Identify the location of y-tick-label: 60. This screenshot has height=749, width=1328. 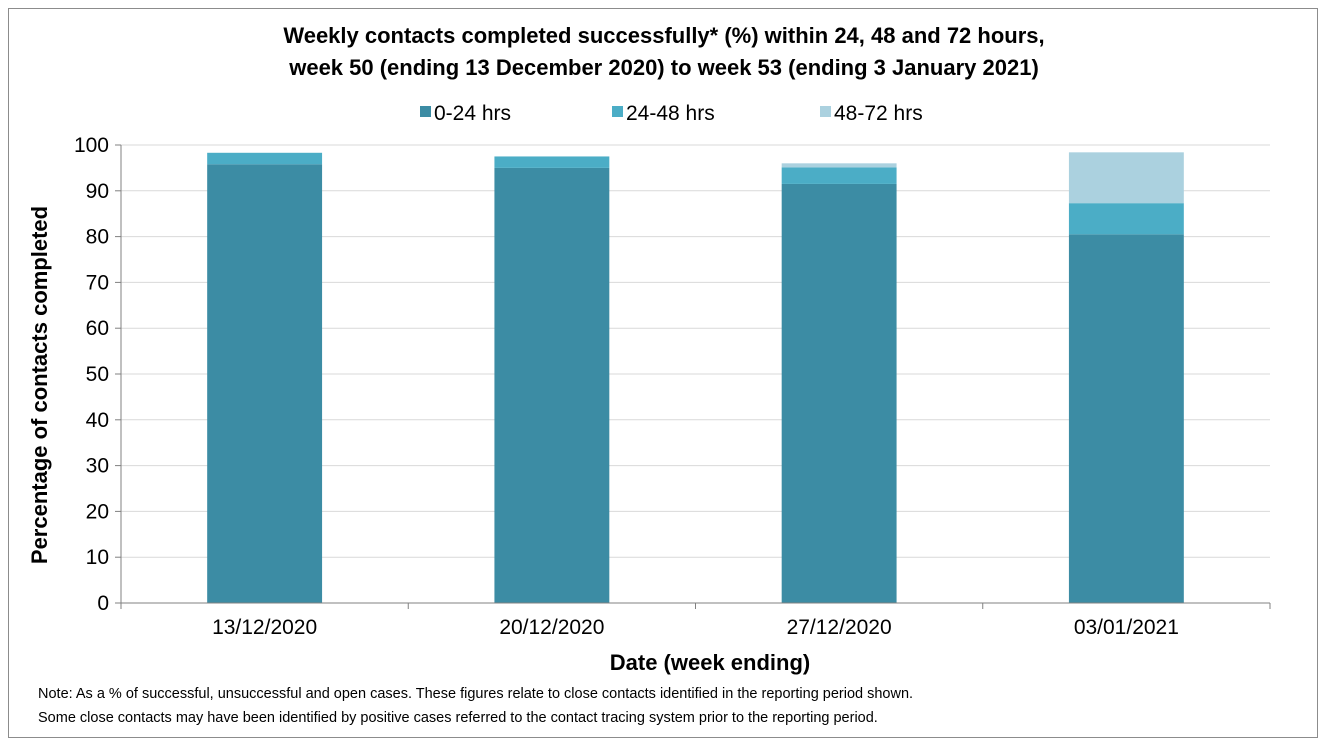
(97, 328).